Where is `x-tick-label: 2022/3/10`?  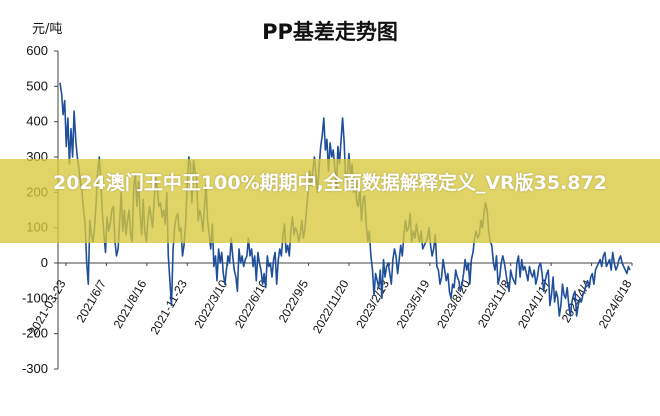
x-tick-label: 2022/3/10 is located at coordinates (210, 304).